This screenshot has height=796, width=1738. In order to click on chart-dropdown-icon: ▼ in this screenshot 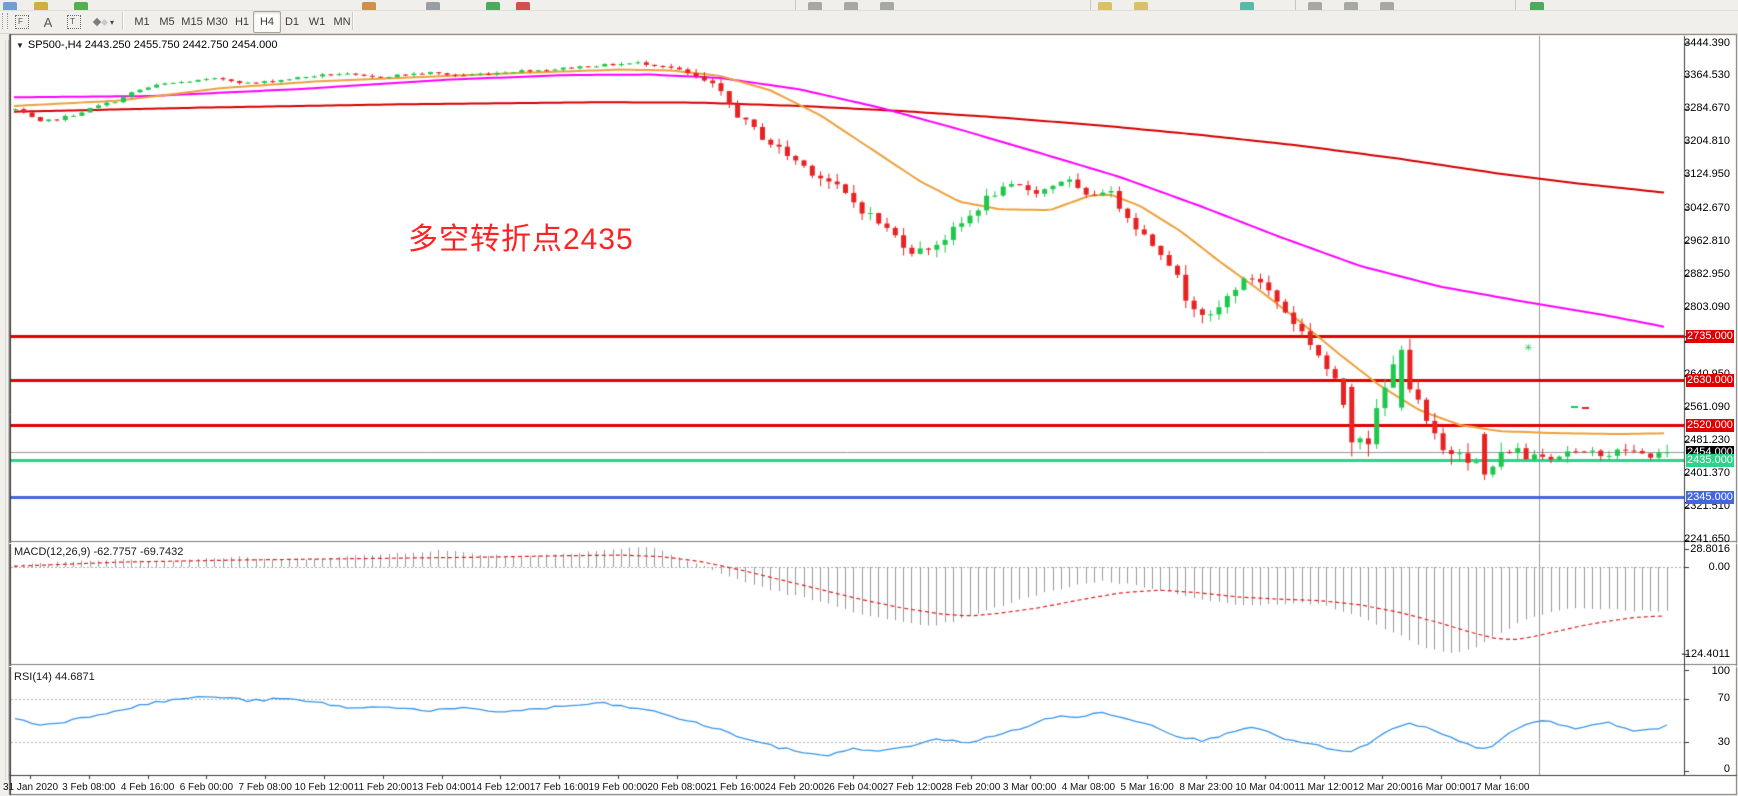, I will do `click(20, 45)`.